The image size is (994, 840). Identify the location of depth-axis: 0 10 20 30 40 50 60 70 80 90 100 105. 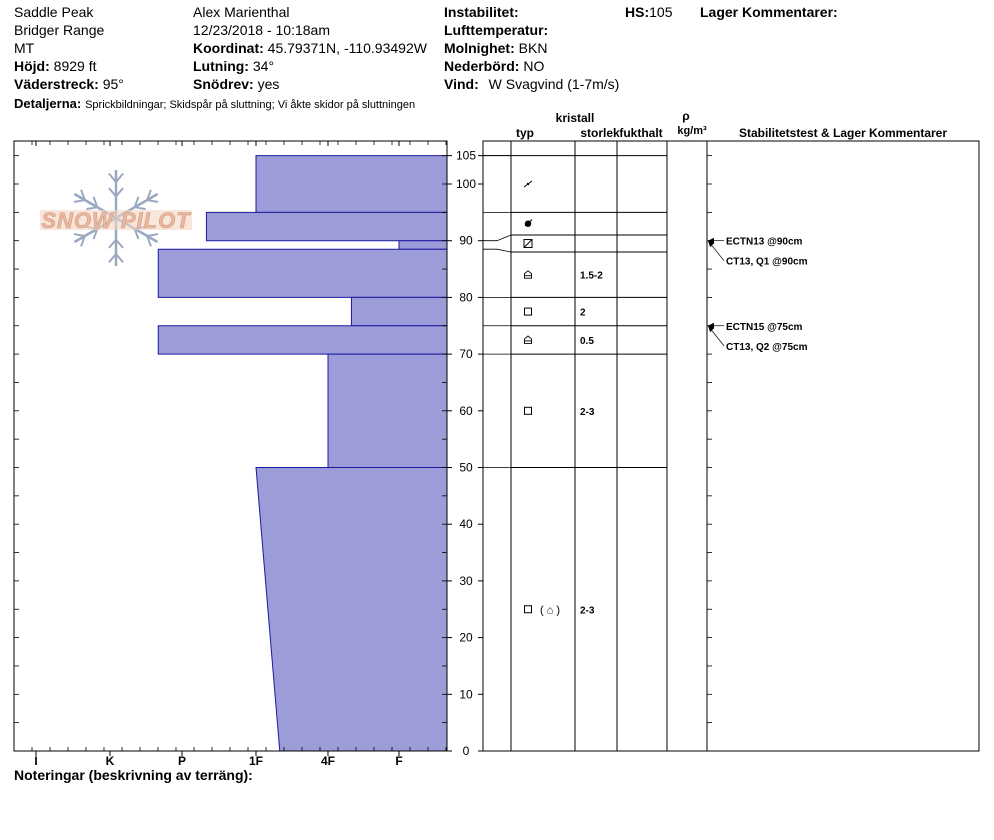
(462, 453).